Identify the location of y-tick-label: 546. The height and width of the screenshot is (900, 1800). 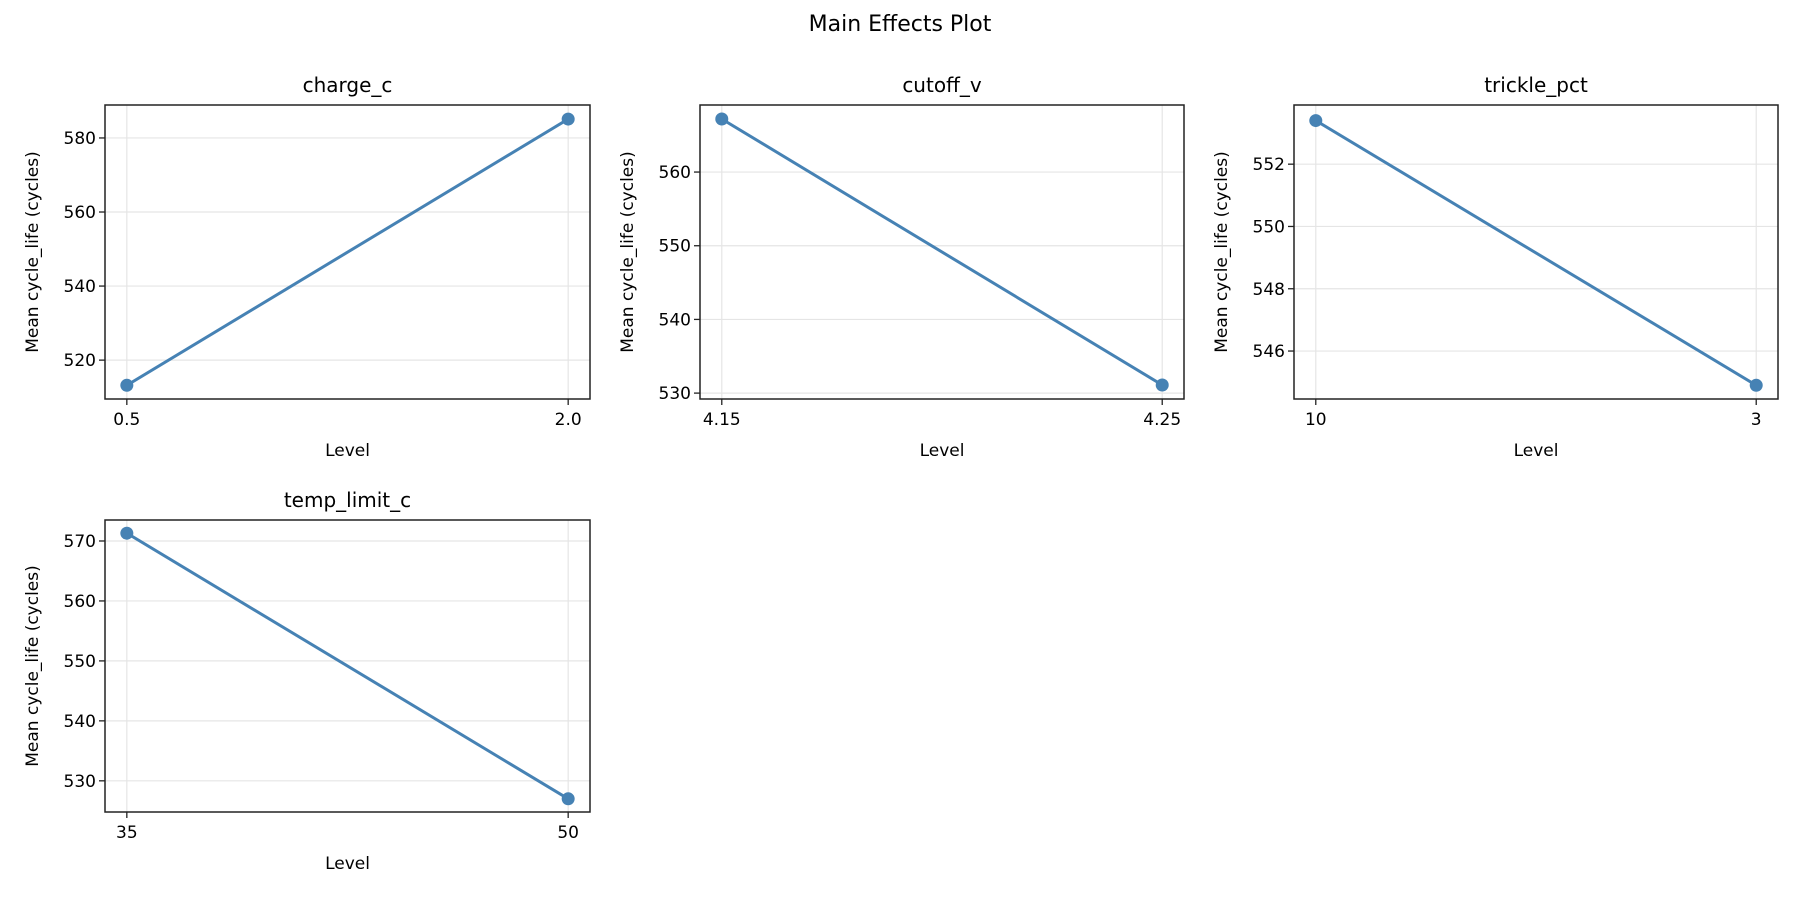
(1269, 352).